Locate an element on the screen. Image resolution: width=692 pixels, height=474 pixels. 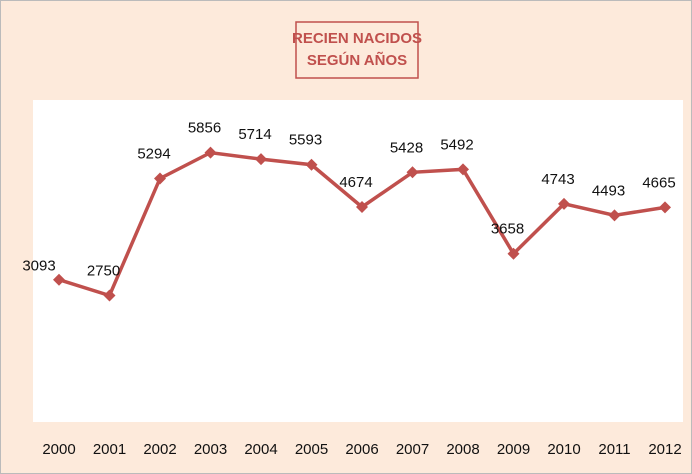
title-box is located at coordinates (357, 50).